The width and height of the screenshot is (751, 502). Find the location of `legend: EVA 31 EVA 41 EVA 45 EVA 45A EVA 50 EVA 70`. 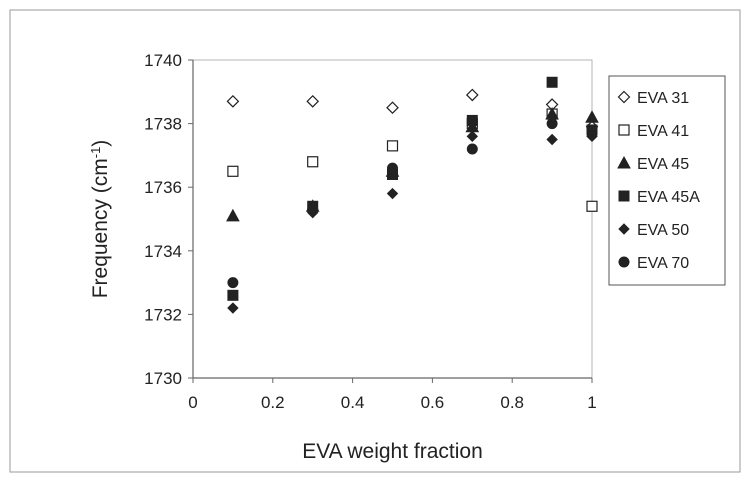

legend: EVA 31 EVA 41 EVA 45 EVA 45A EVA 50 EVA 70 is located at coordinates (658, 181).